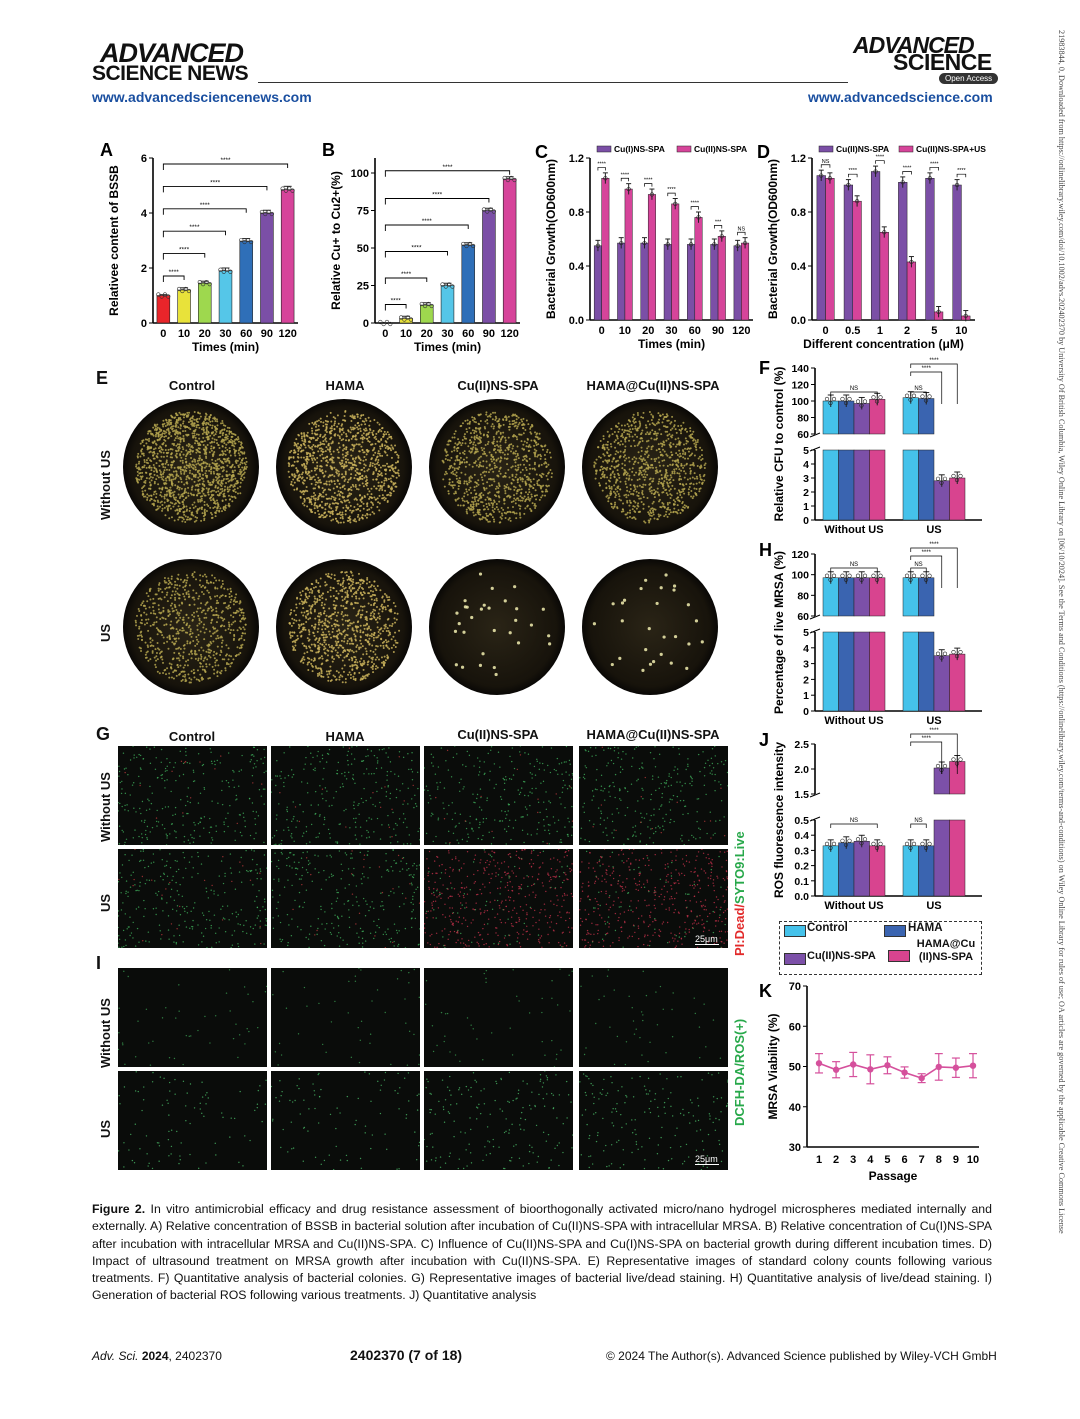 The image size is (1080, 1419). I want to click on x-axis-title: Times (min), so click(671, 344).